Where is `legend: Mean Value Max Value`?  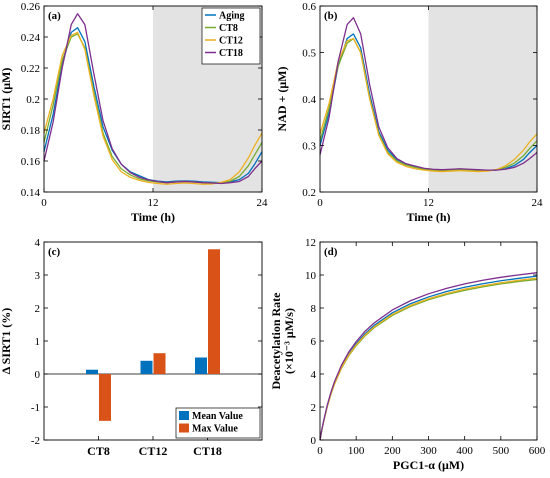 legend: Mean Value Max Value is located at coordinates (218, 423).